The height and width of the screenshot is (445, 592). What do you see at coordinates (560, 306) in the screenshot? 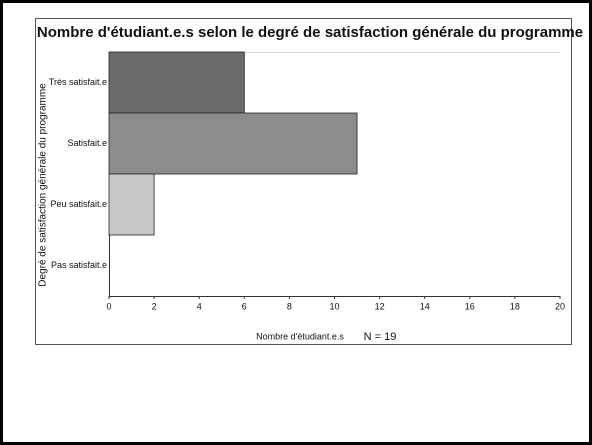
I see `x-tick-label: 20` at bounding box center [560, 306].